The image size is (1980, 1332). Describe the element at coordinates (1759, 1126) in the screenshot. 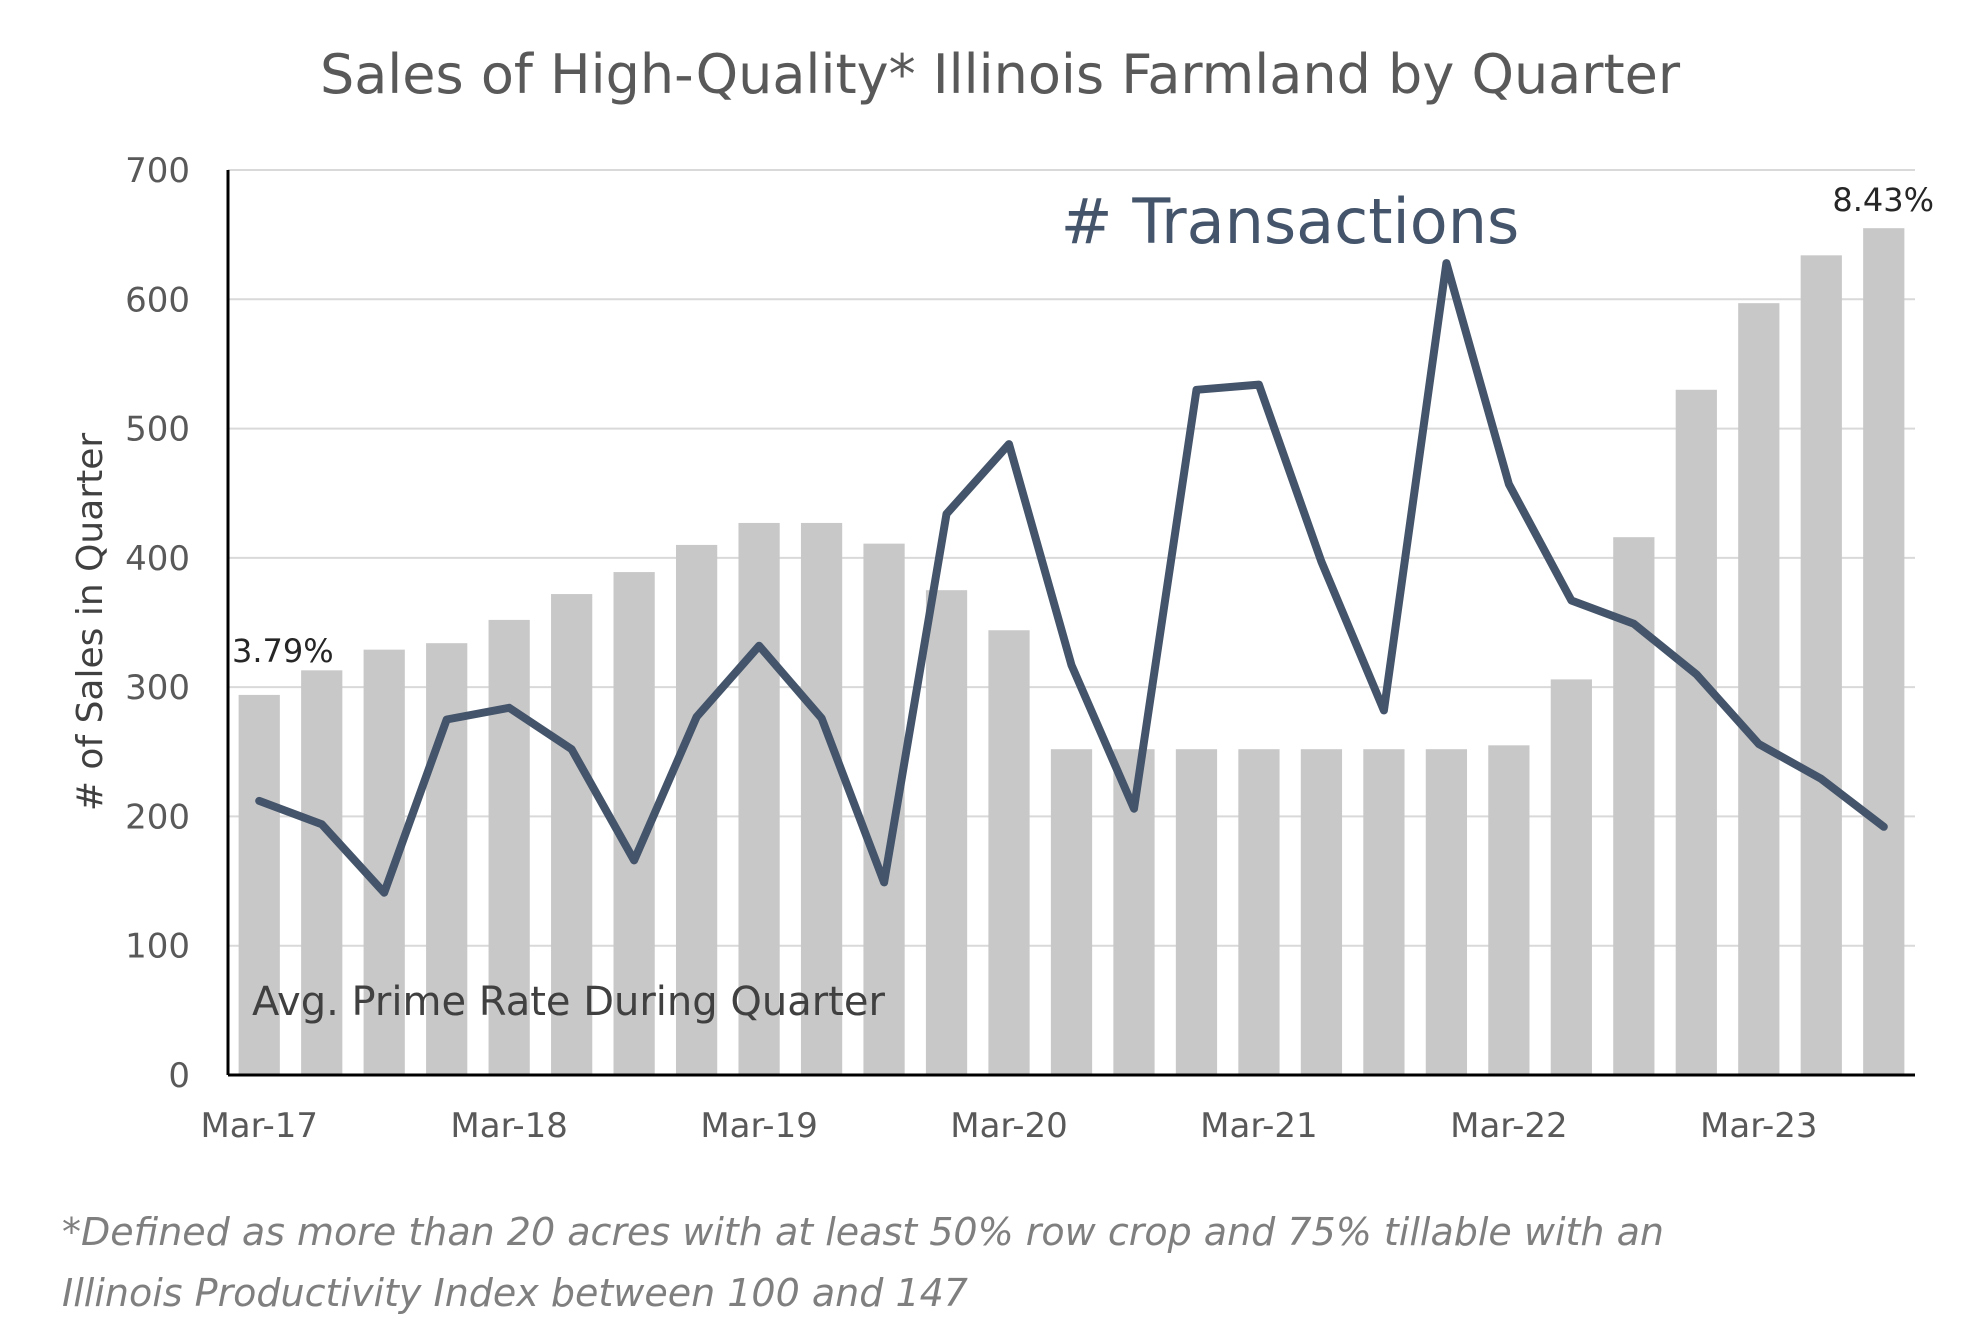

I see `x-tick-label: Mar-23` at that location.